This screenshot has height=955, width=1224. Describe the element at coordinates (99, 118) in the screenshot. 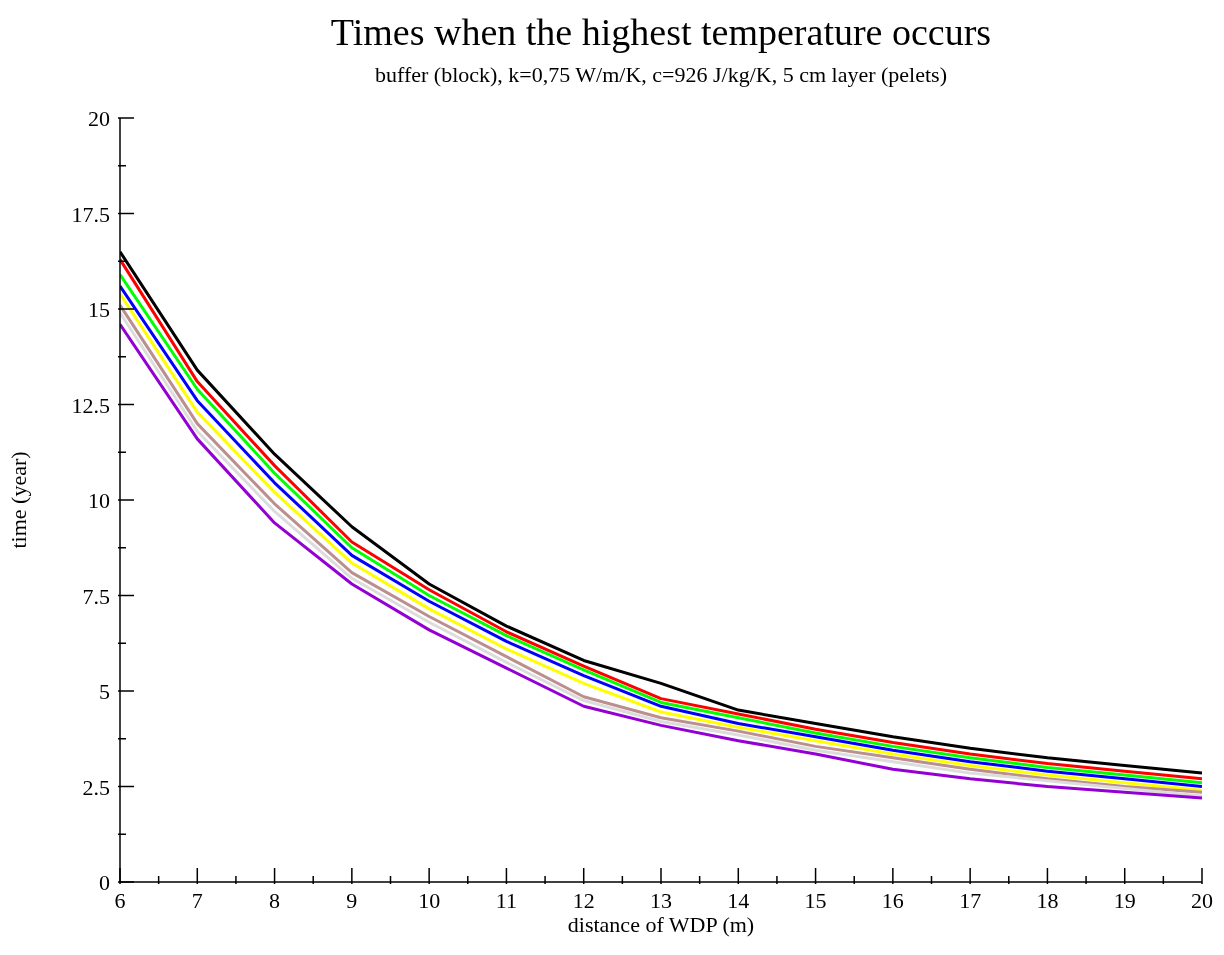

I see `y-tick-label: 20` at that location.